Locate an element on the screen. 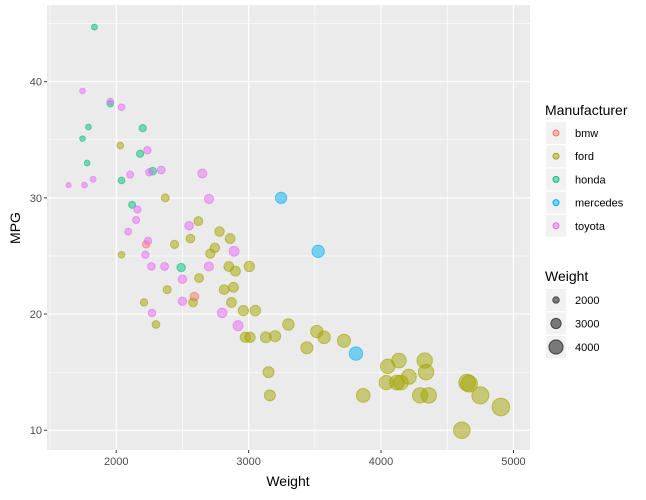  legend-key-toyota is located at coordinates (556, 226).